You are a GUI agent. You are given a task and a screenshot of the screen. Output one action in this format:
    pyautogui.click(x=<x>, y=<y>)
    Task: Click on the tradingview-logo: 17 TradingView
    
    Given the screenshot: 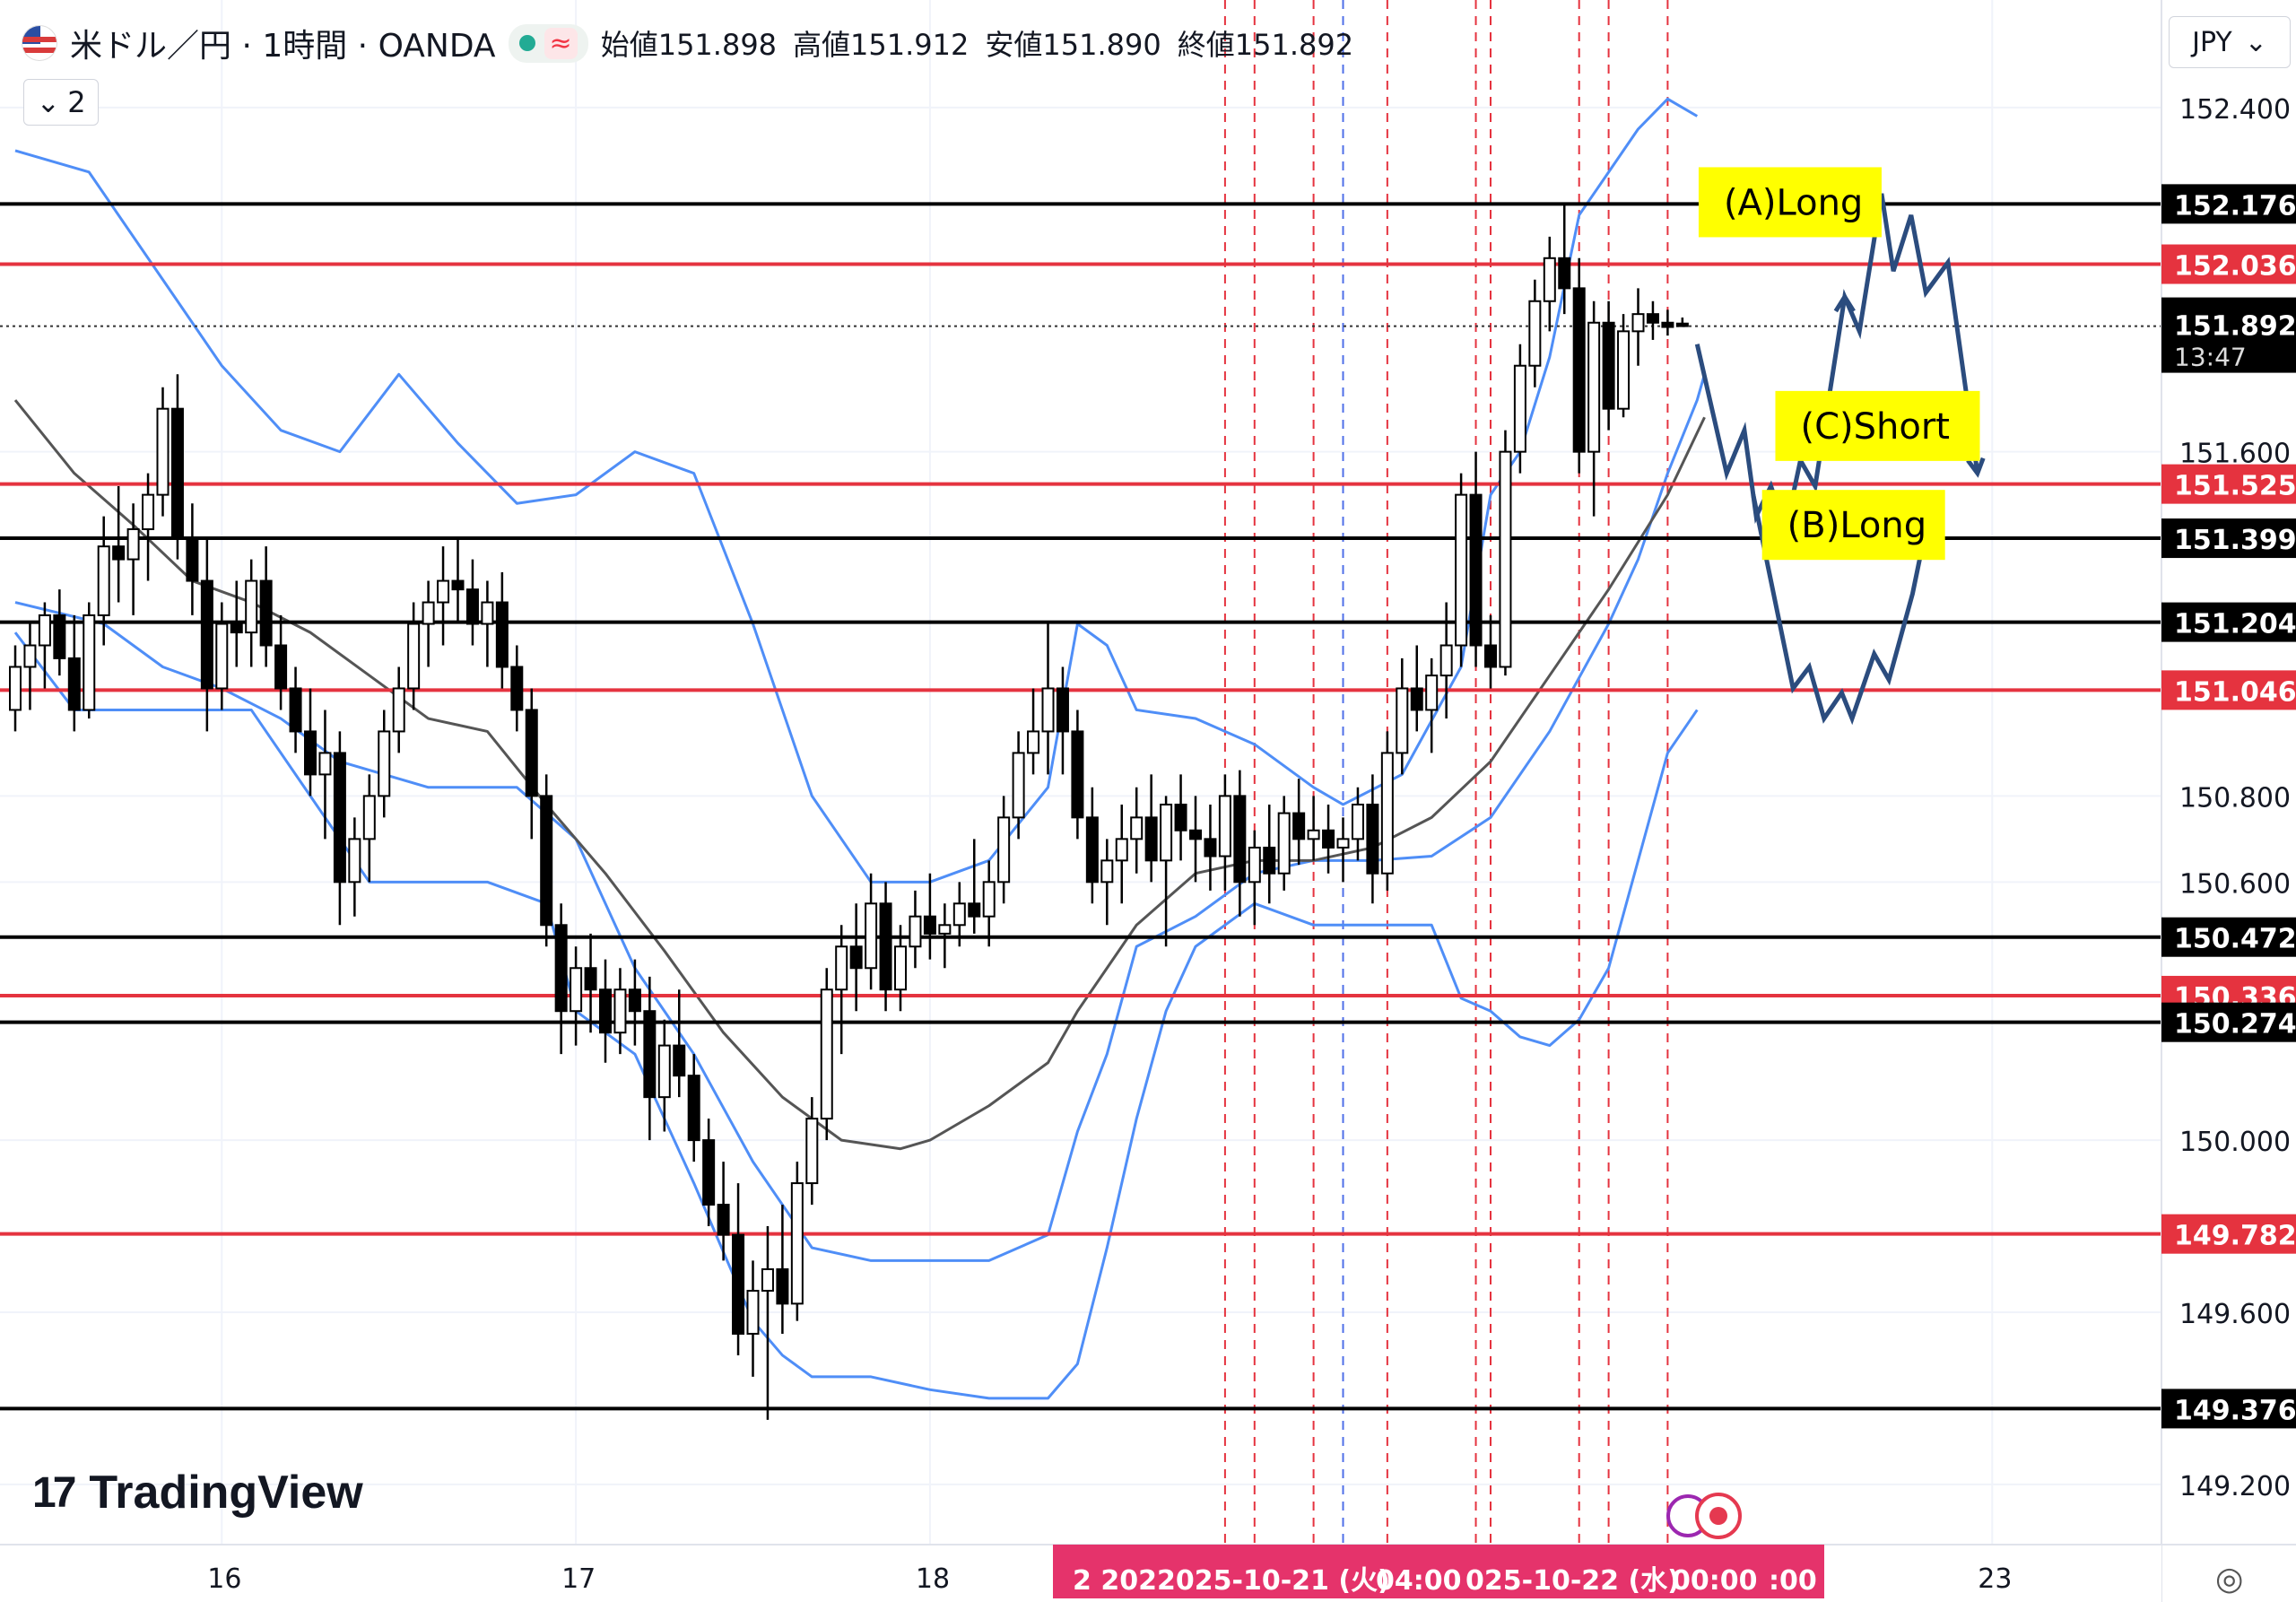 What is the action you would take?
    pyautogui.click(x=197, y=1493)
    